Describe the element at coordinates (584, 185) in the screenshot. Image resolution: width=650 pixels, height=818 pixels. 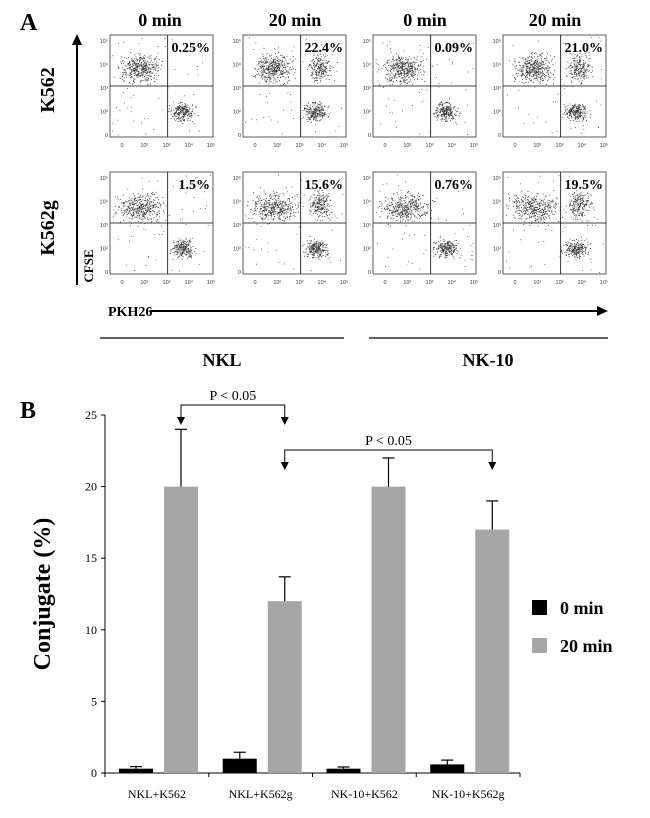
I see `quadrant-percent-label: 19.5%` at that location.